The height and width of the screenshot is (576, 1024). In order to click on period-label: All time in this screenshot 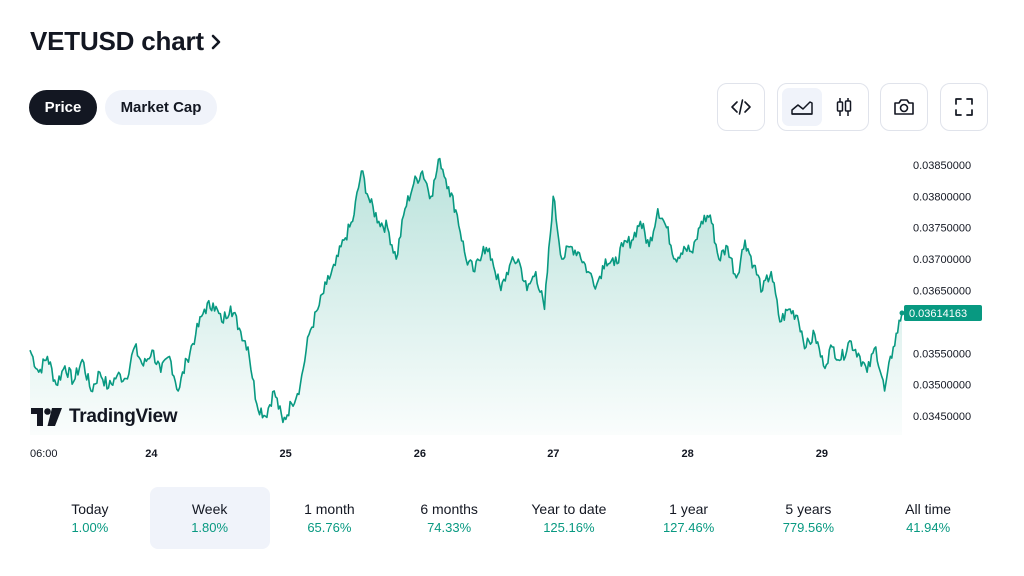, I will do `click(928, 509)`.